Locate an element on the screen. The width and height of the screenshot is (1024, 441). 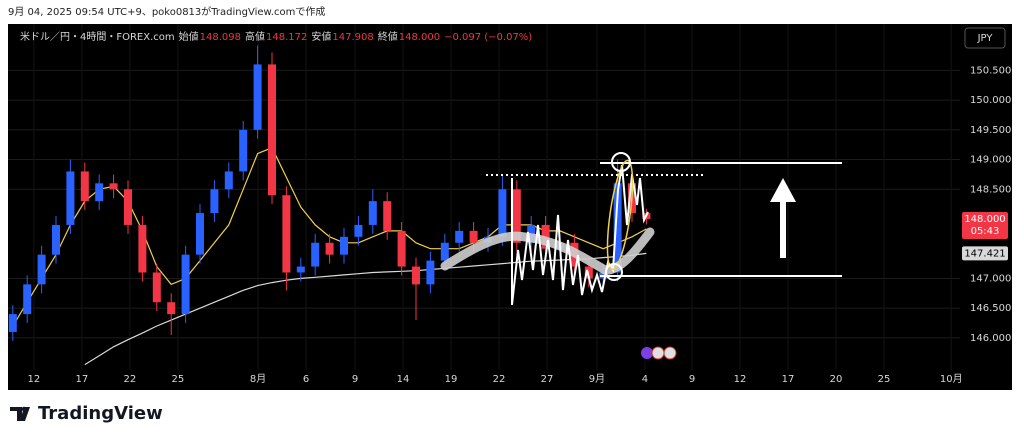
zigzag is located at coordinates (580, 235).